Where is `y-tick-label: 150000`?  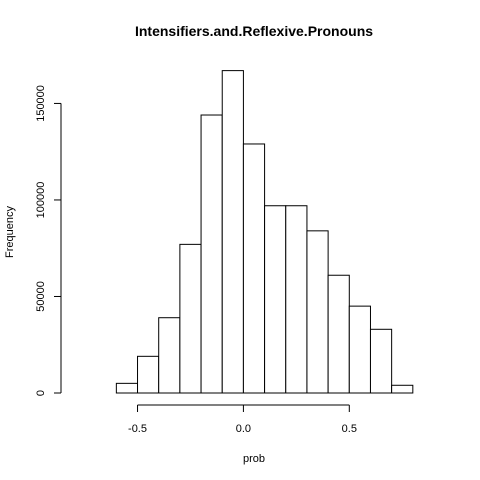 y-tick-label: 150000 is located at coordinates (41, 103).